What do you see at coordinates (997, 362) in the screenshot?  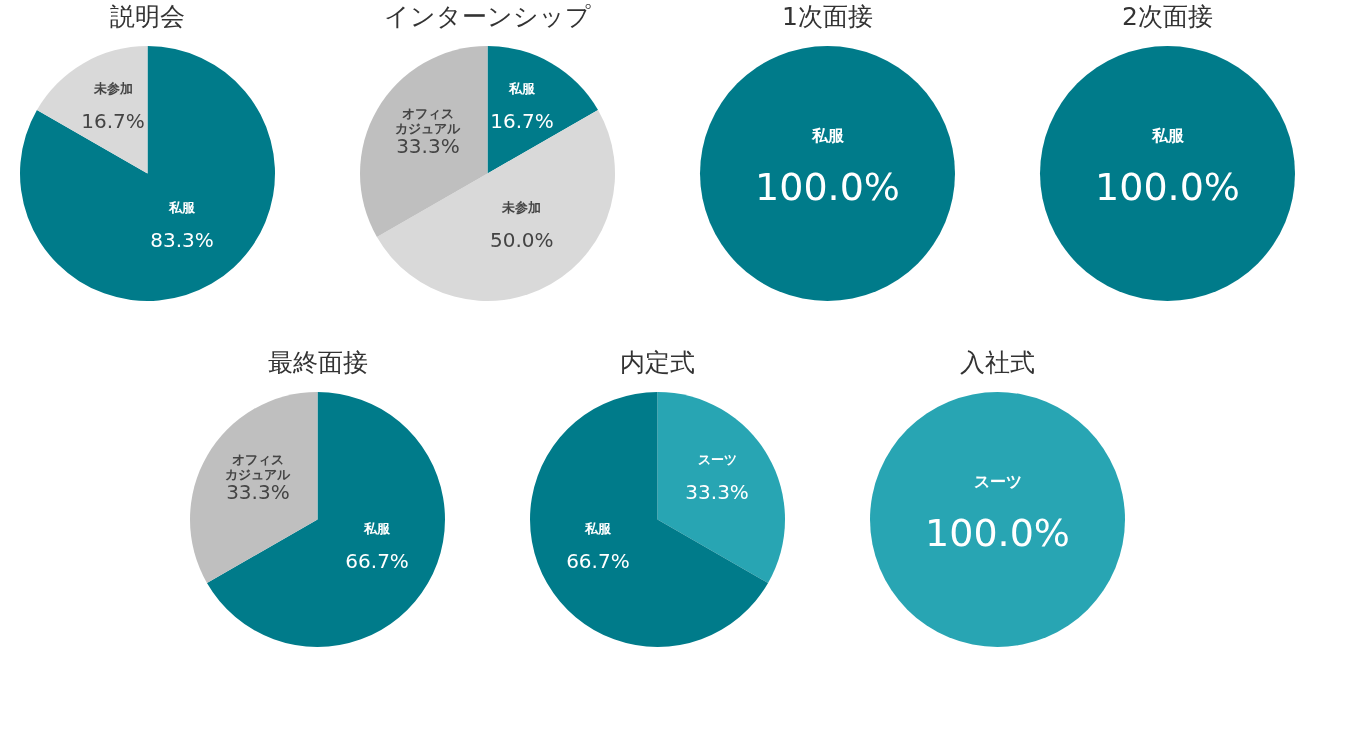 I see `chart-title: 入社式` at bounding box center [997, 362].